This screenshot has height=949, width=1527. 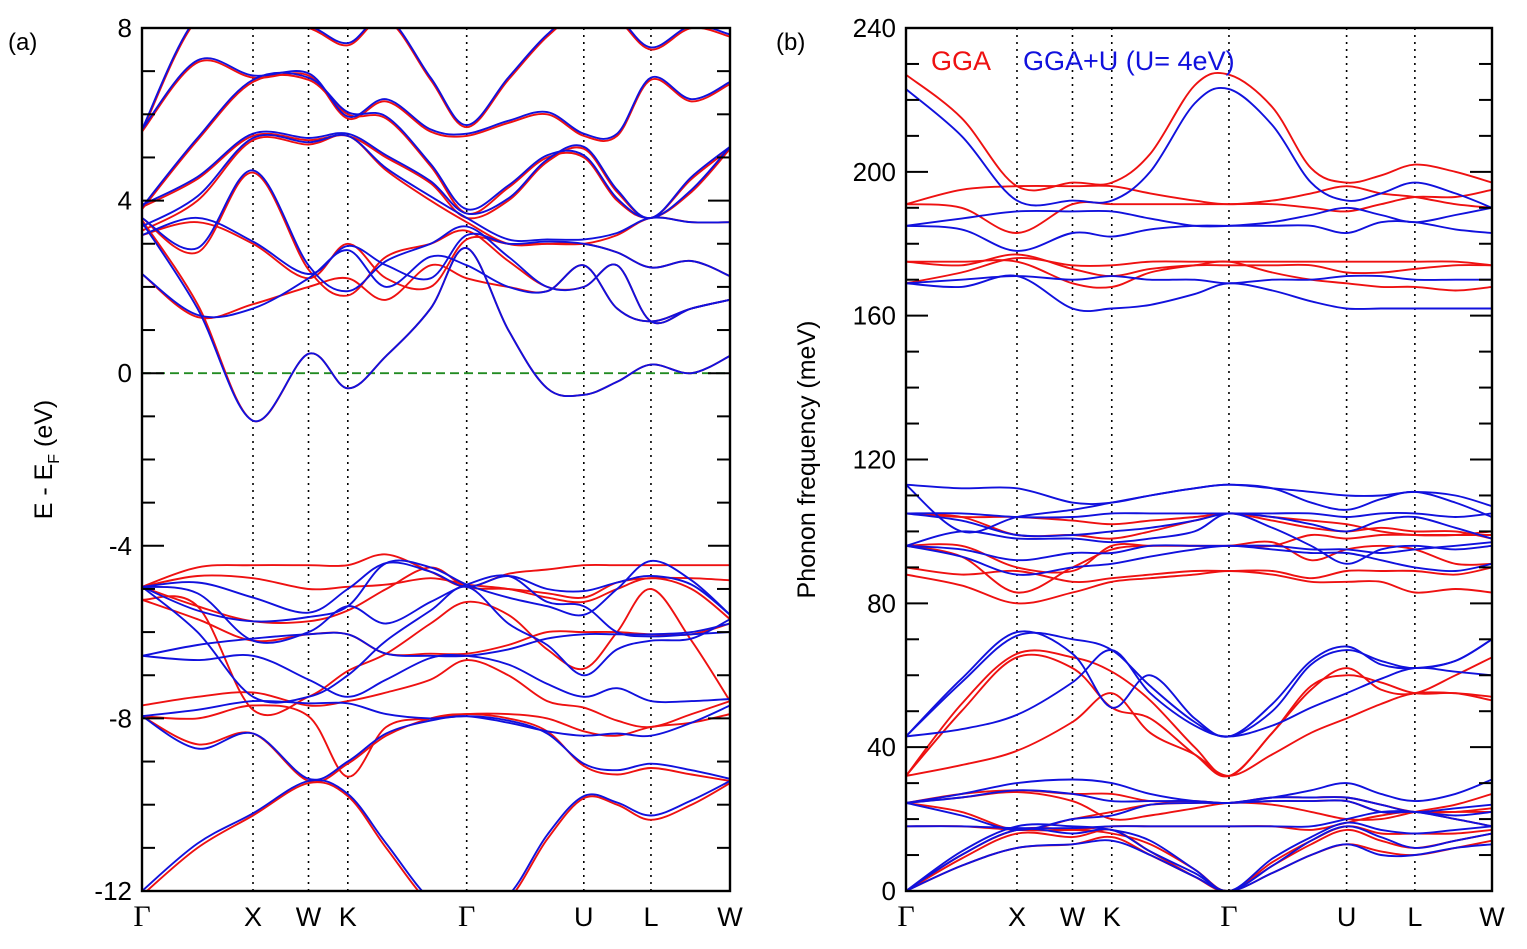 What do you see at coordinates (22, 42) in the screenshot?
I see `panel-label: (a)` at bounding box center [22, 42].